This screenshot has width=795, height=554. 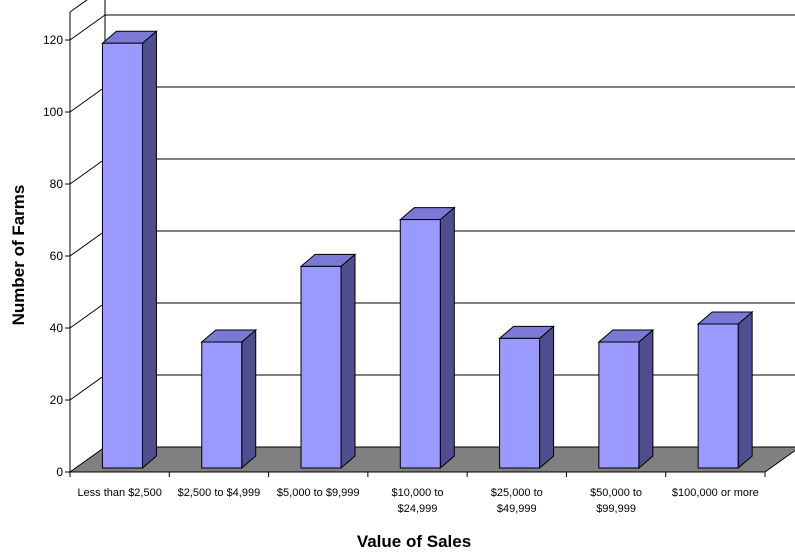 What do you see at coordinates (418, 493) in the screenshot?
I see `x-tick-label-line: $10,000 to` at bounding box center [418, 493].